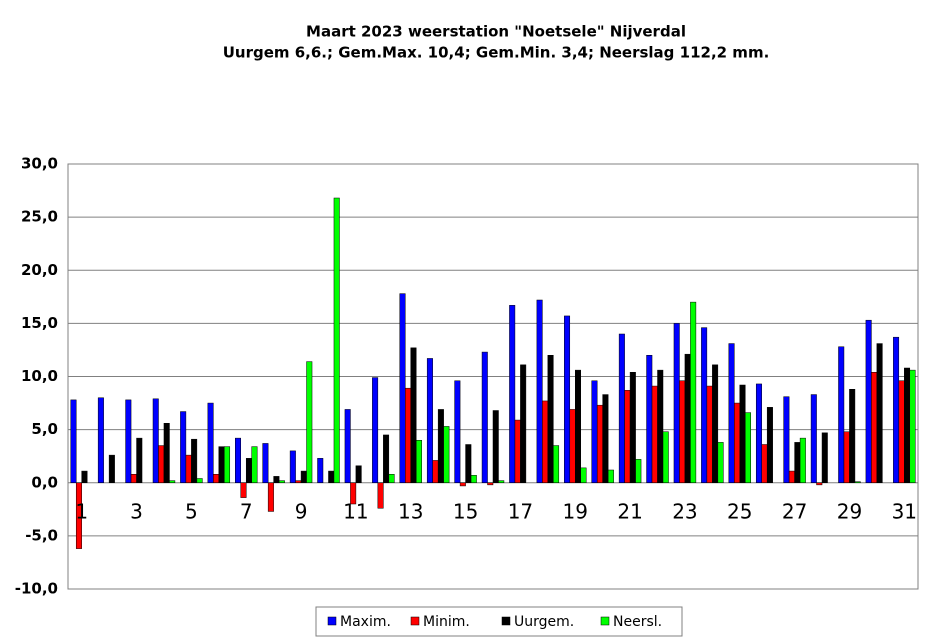 The height and width of the screenshot is (644, 935). What do you see at coordinates (544, 622) in the screenshot?
I see `legend-label: Uurgem.` at bounding box center [544, 622].